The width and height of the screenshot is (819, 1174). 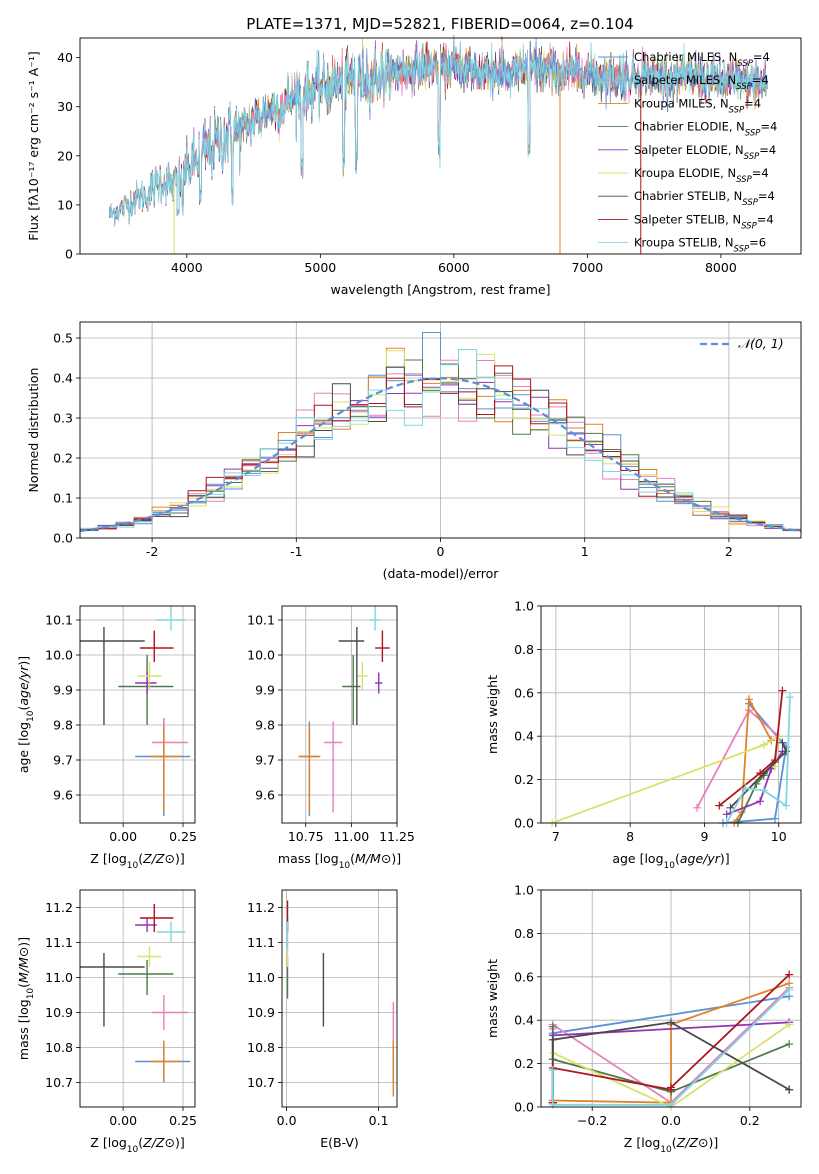 What do you see at coordinates (697, 105) in the screenshot?
I see `legend-entry: Kroupa MILES, NSSP=4` at bounding box center [697, 105].